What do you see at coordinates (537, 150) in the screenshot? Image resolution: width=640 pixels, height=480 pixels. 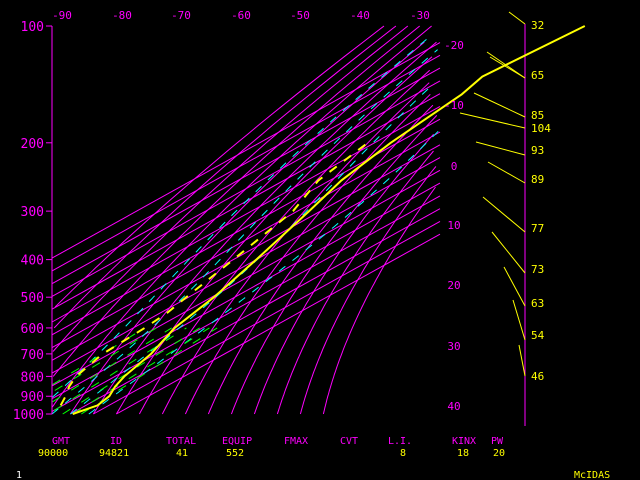 I see `height-label: 93` at bounding box center [537, 150].